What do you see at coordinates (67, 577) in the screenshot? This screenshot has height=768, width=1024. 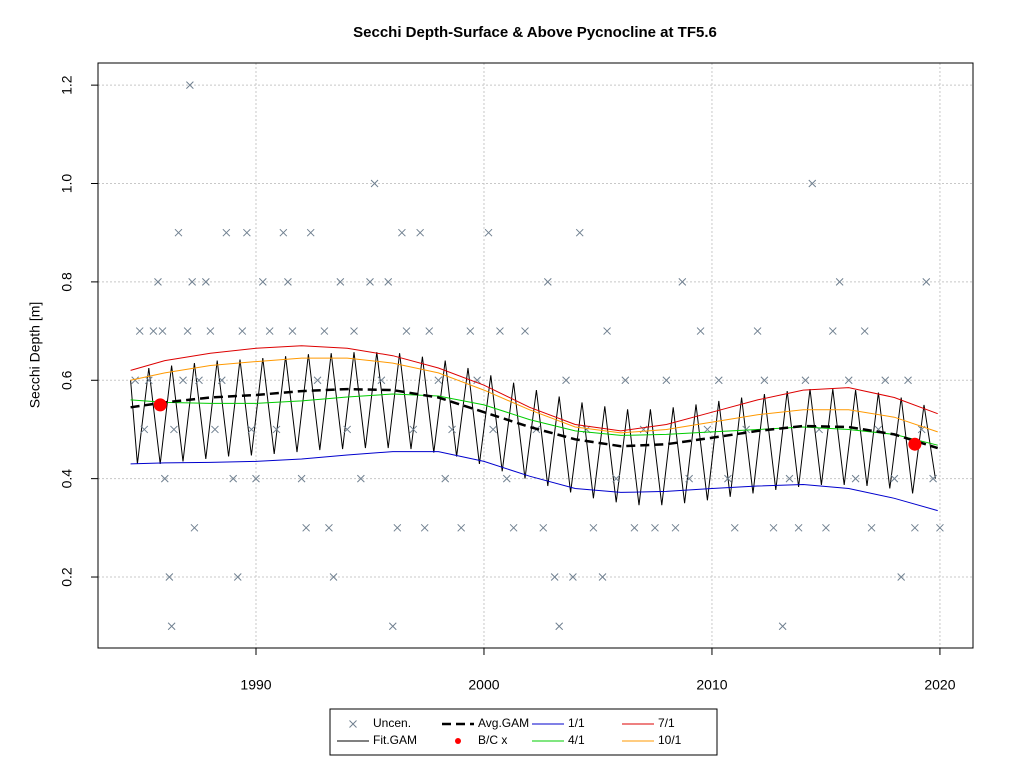 I see `y-tick-label: 0.2` at bounding box center [67, 577].